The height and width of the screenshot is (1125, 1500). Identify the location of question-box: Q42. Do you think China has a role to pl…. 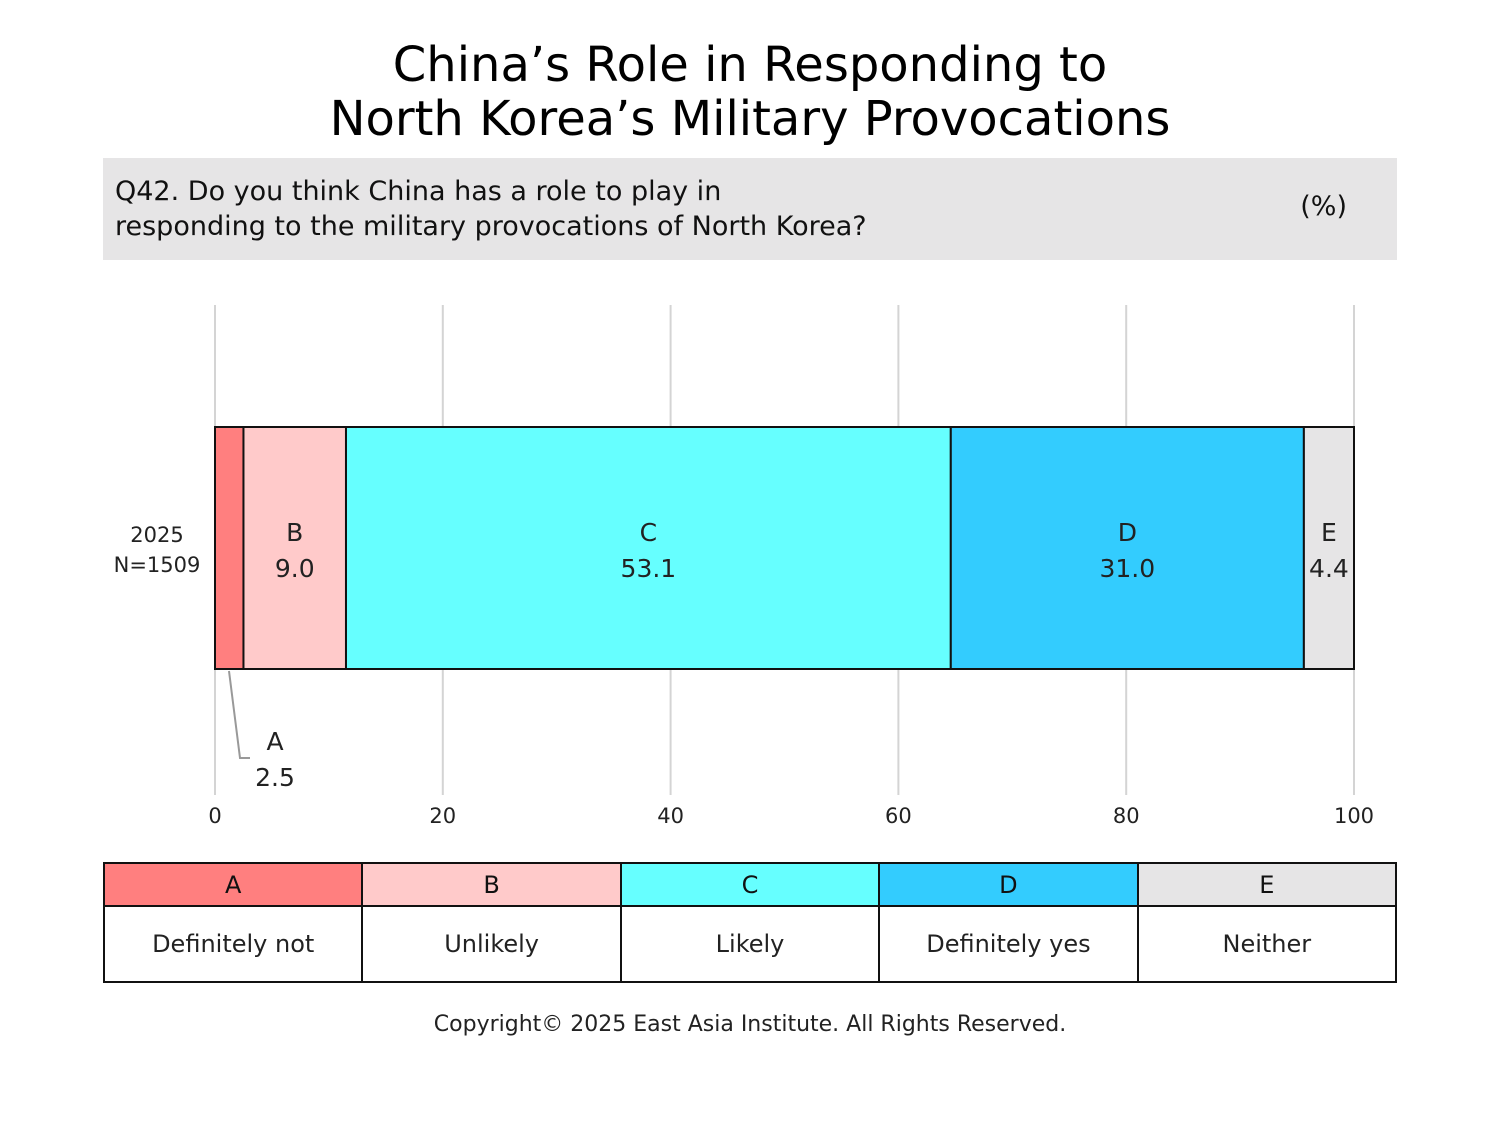
(750, 209).